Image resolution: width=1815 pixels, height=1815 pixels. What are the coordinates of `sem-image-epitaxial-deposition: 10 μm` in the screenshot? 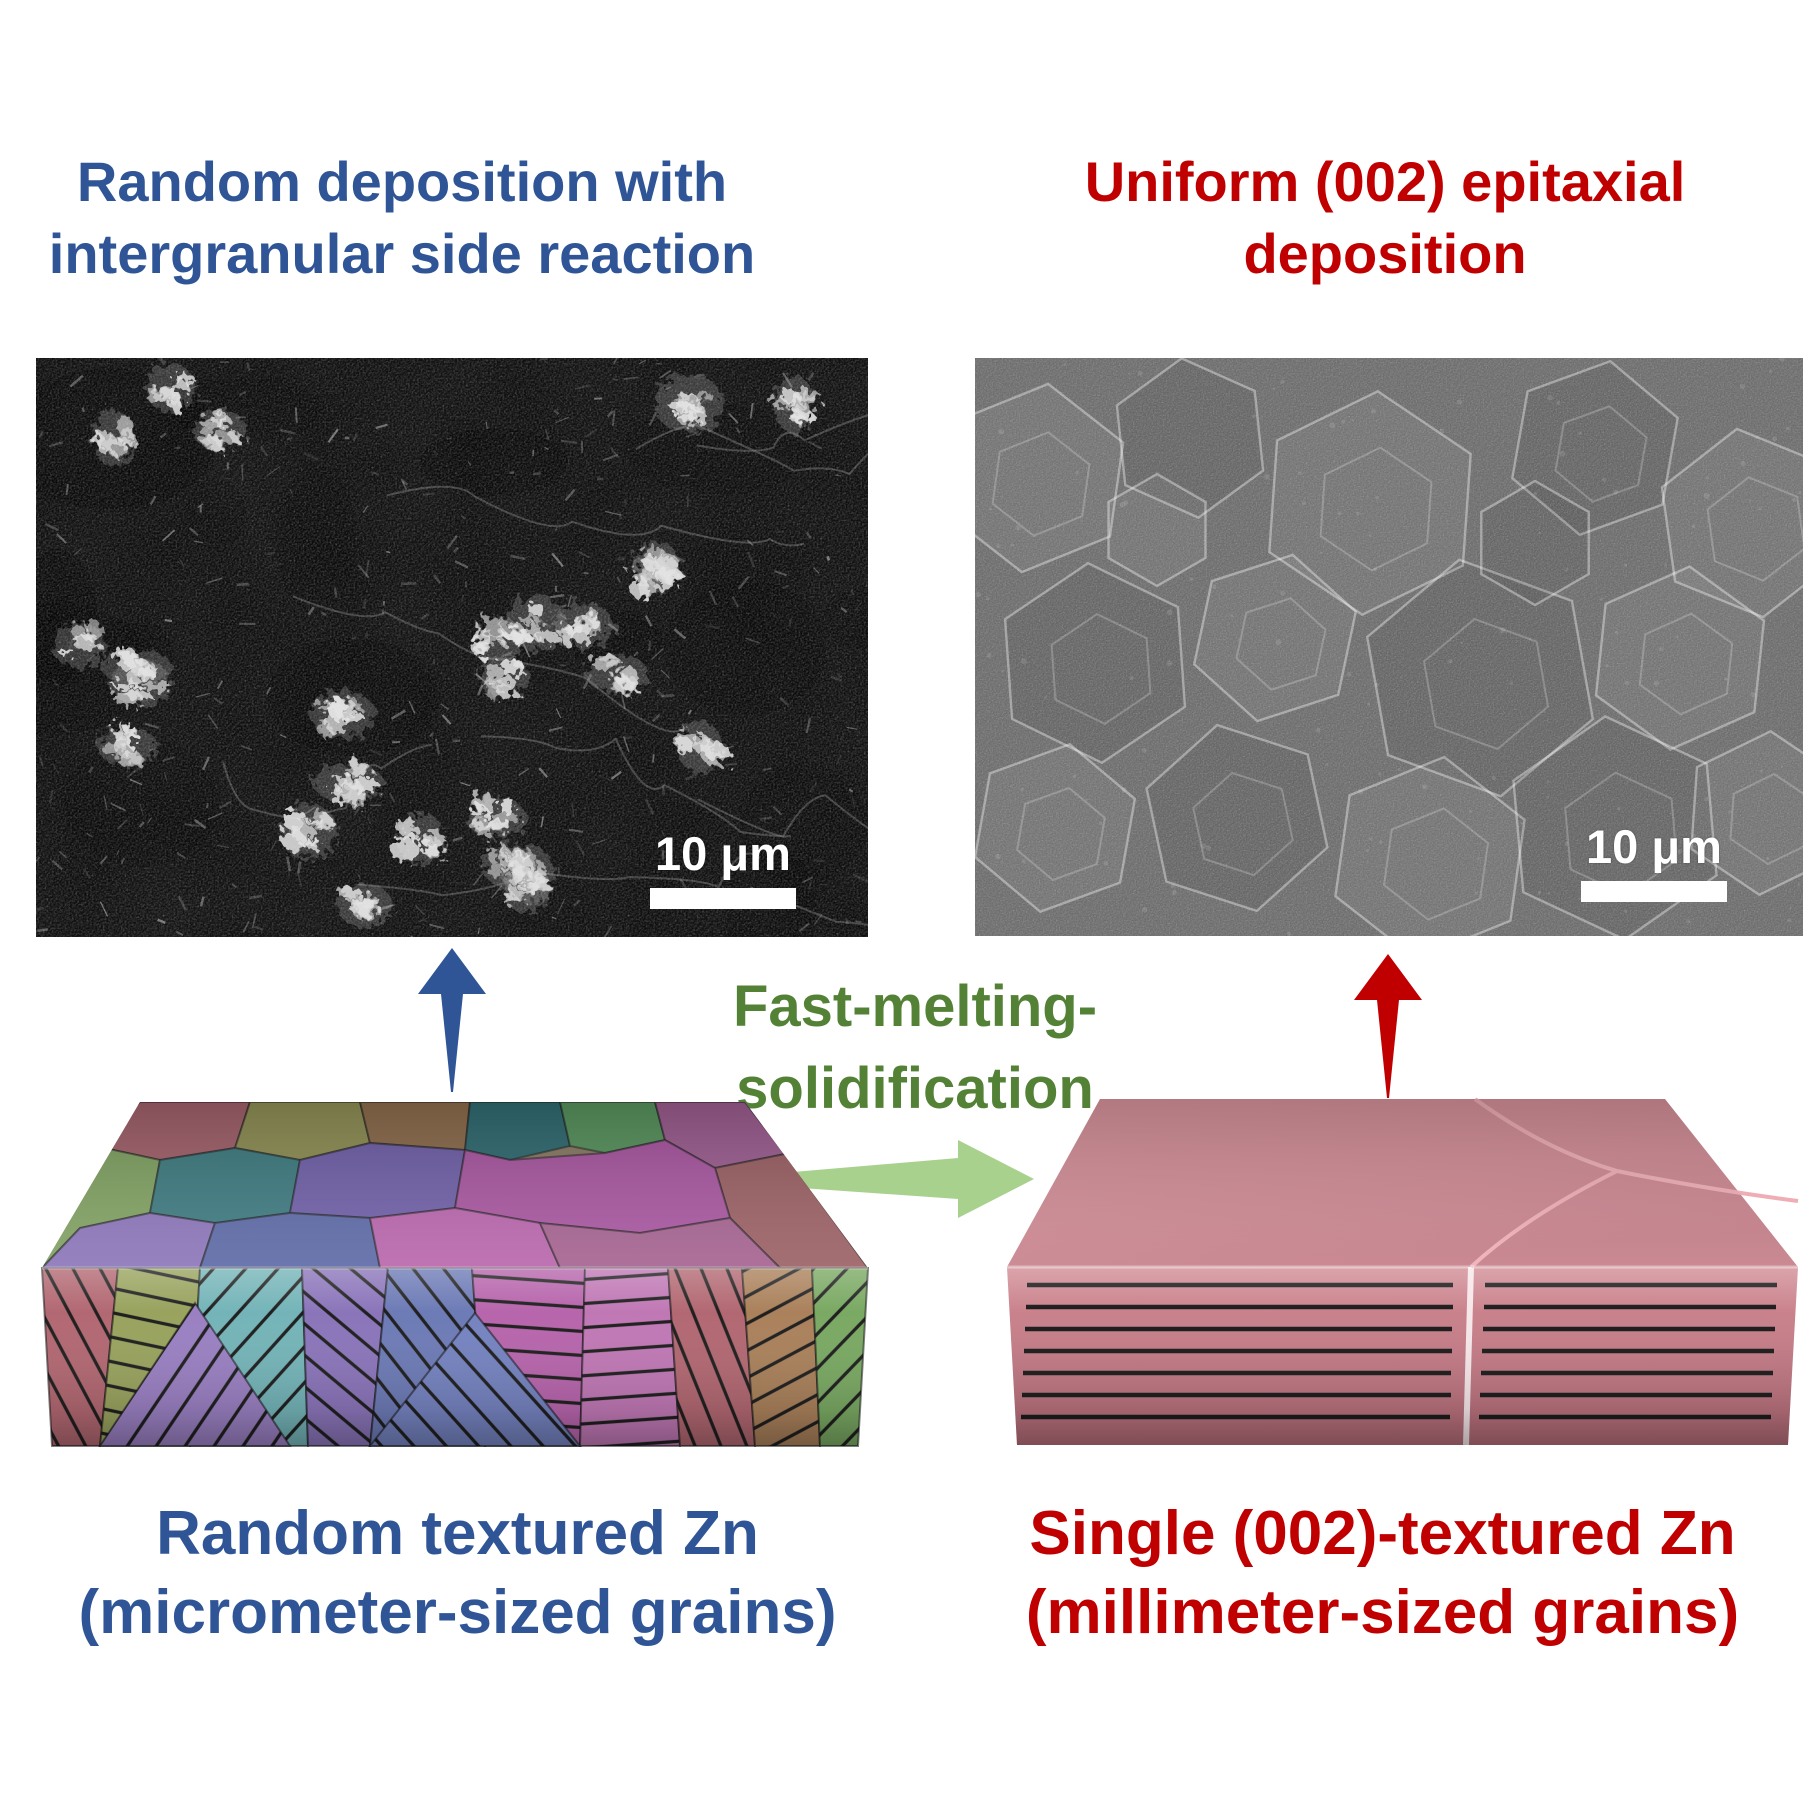 It's located at (1389, 647).